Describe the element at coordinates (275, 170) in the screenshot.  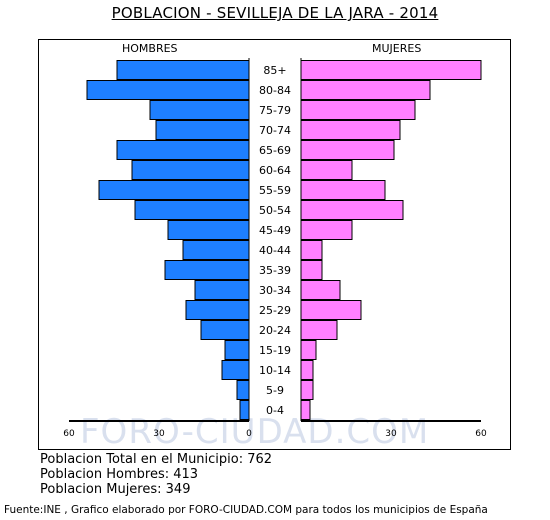
I see `age-group-label: 60-64` at that location.